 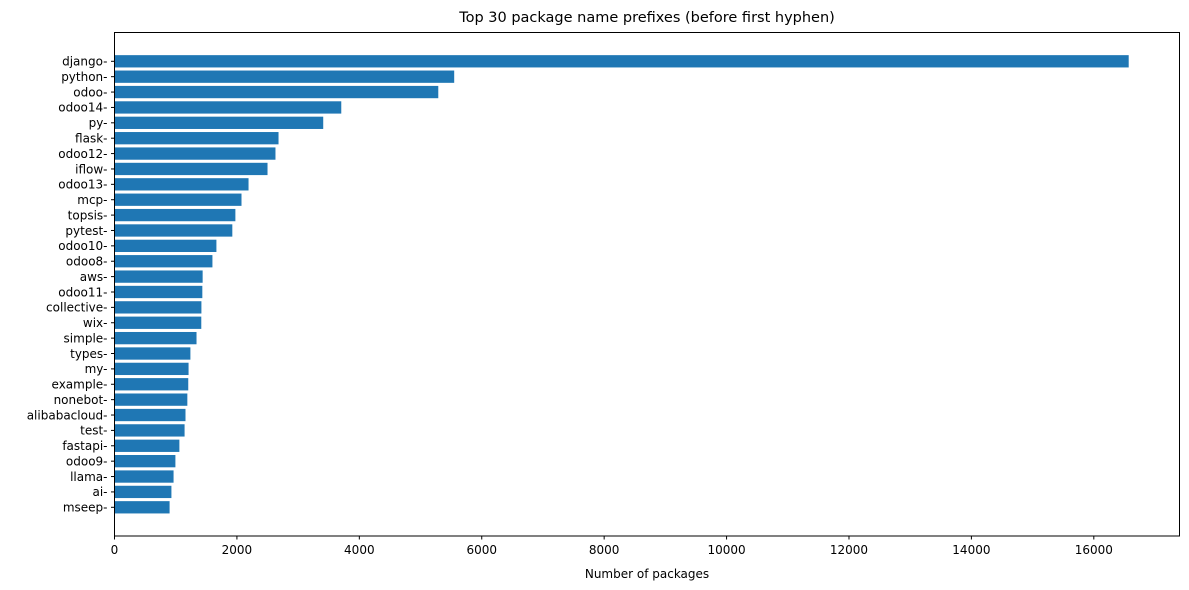 What do you see at coordinates (621, 61) in the screenshot?
I see `bar-django` at bounding box center [621, 61].